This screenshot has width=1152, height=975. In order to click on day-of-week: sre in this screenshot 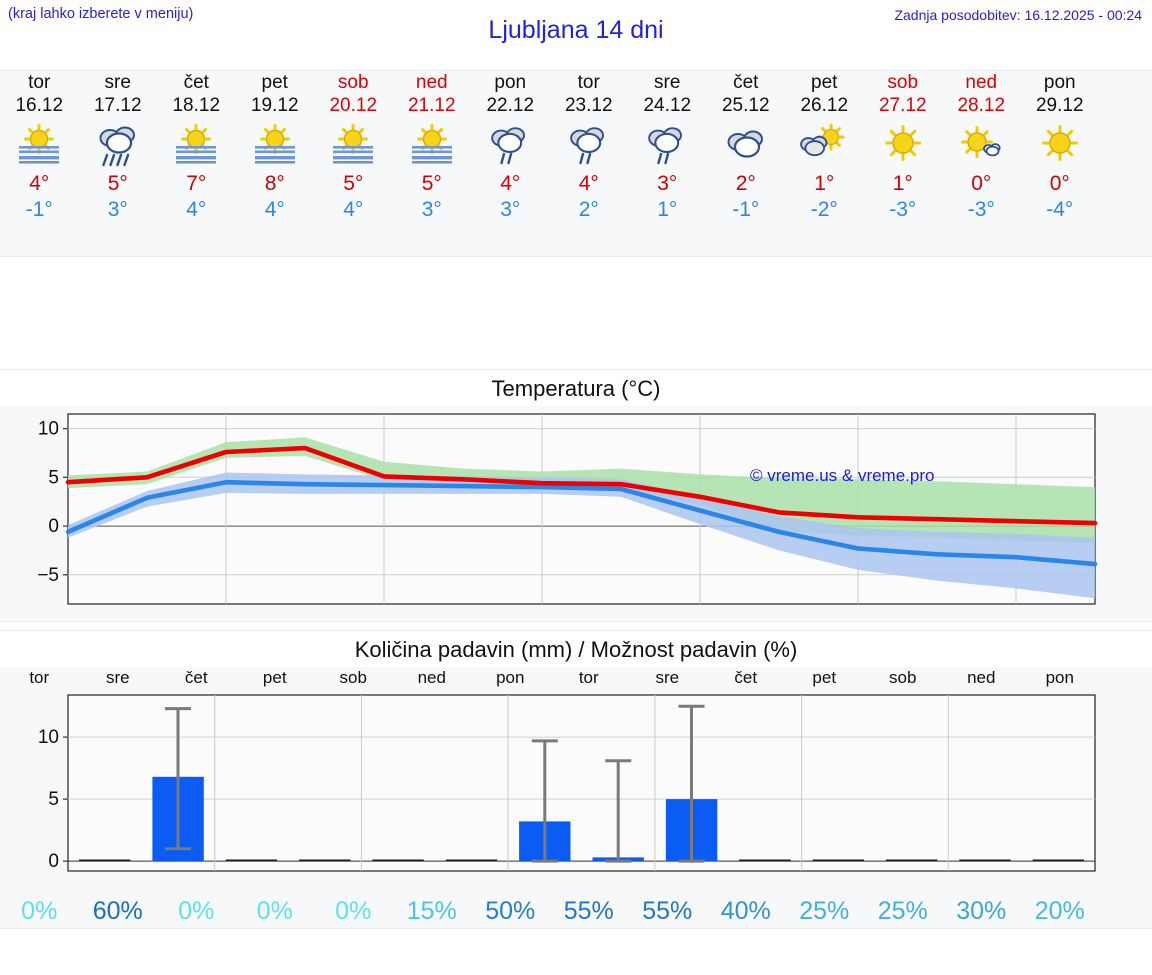, I will do `click(117, 82)`.